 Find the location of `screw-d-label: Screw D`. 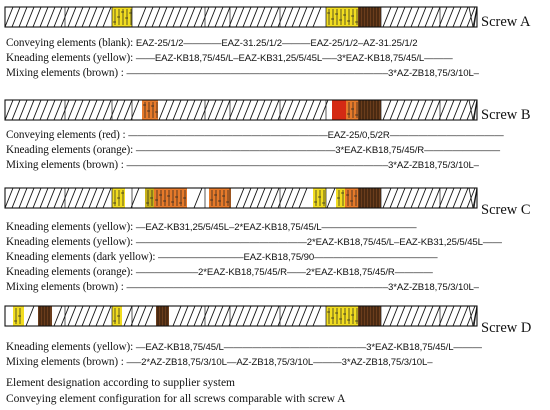

screw-d-label: Screw D is located at coordinates (506, 328).